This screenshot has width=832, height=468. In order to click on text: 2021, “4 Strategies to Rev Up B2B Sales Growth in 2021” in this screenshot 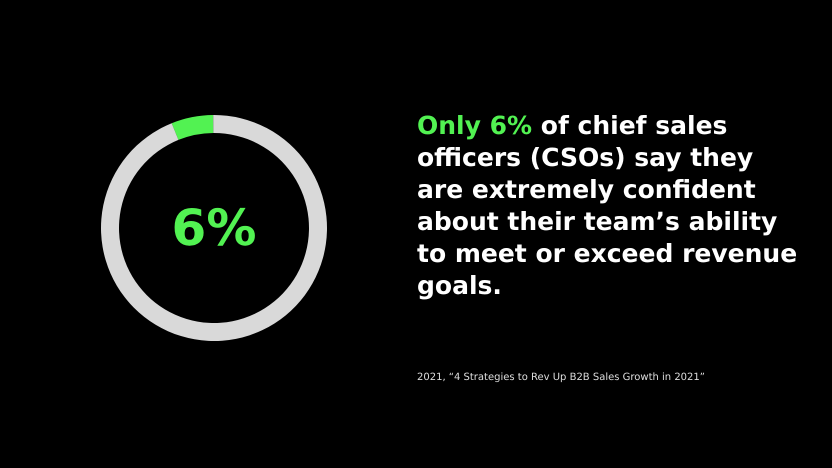, I will do `click(561, 377)`.